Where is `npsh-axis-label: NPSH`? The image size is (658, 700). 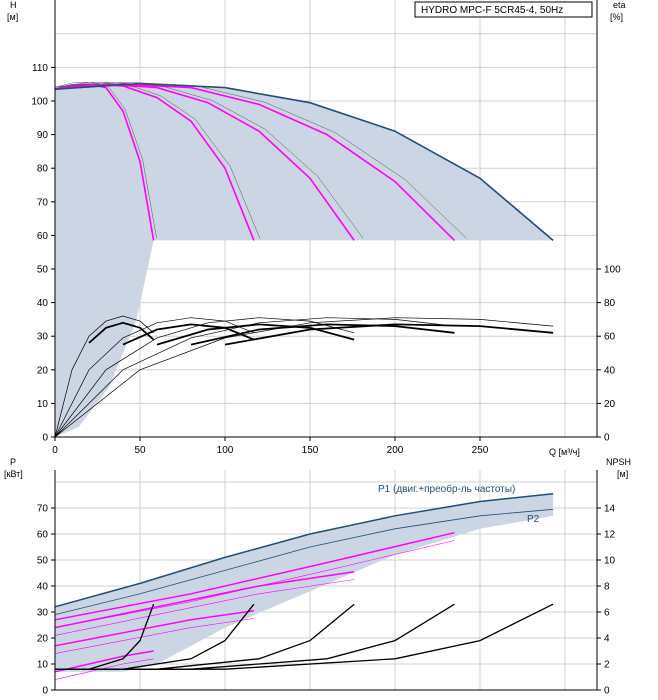
npsh-axis-label: NPSH is located at coordinates (618, 462).